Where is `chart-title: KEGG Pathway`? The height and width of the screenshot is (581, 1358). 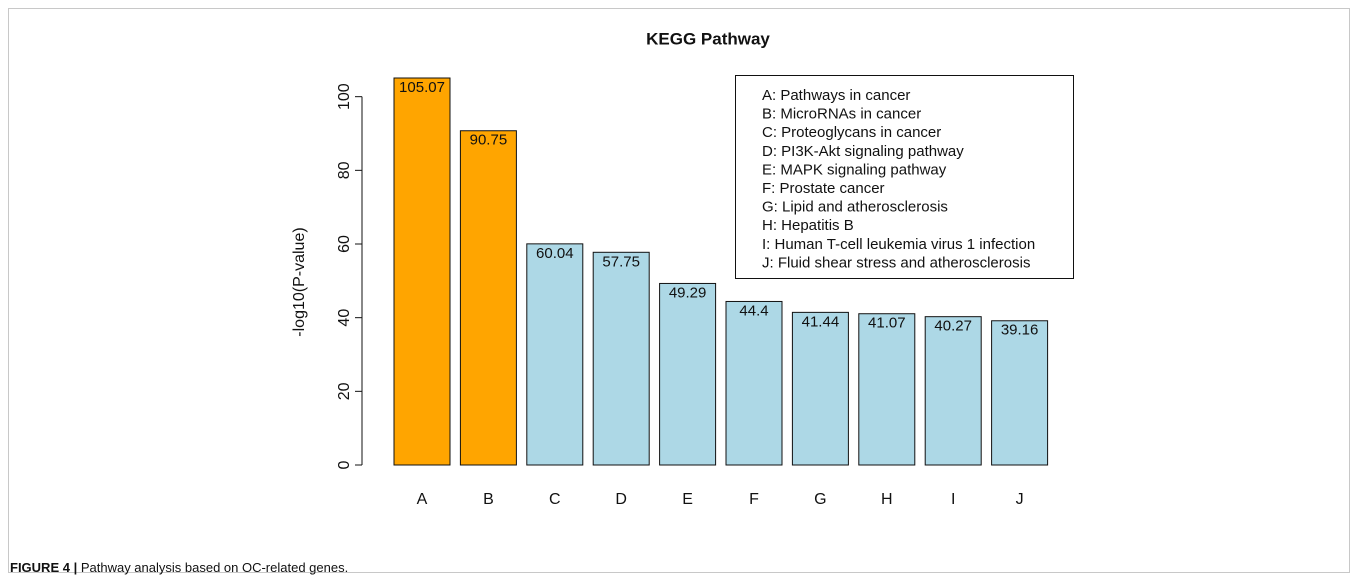
chart-title: KEGG Pathway is located at coordinates (708, 38).